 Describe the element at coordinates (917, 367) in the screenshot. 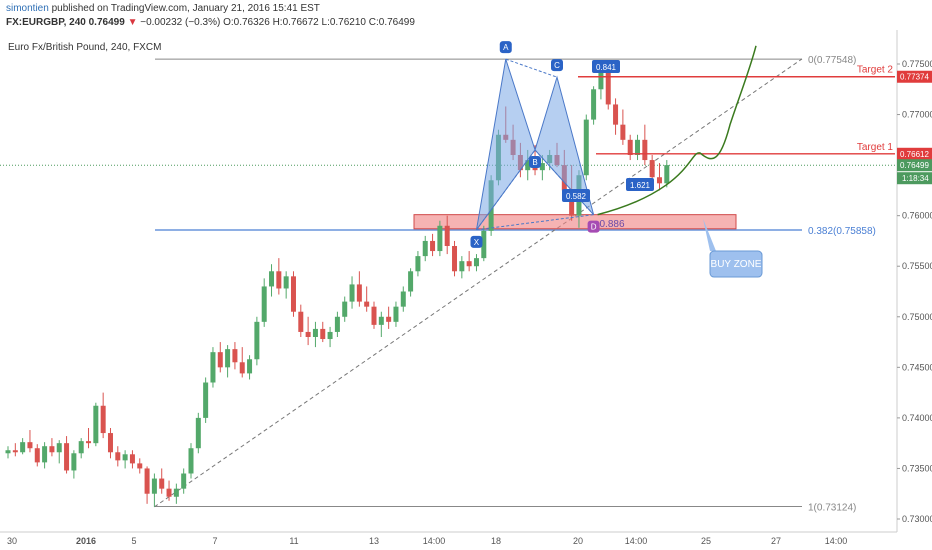

I see `y-tick-label: 0.74500` at that location.